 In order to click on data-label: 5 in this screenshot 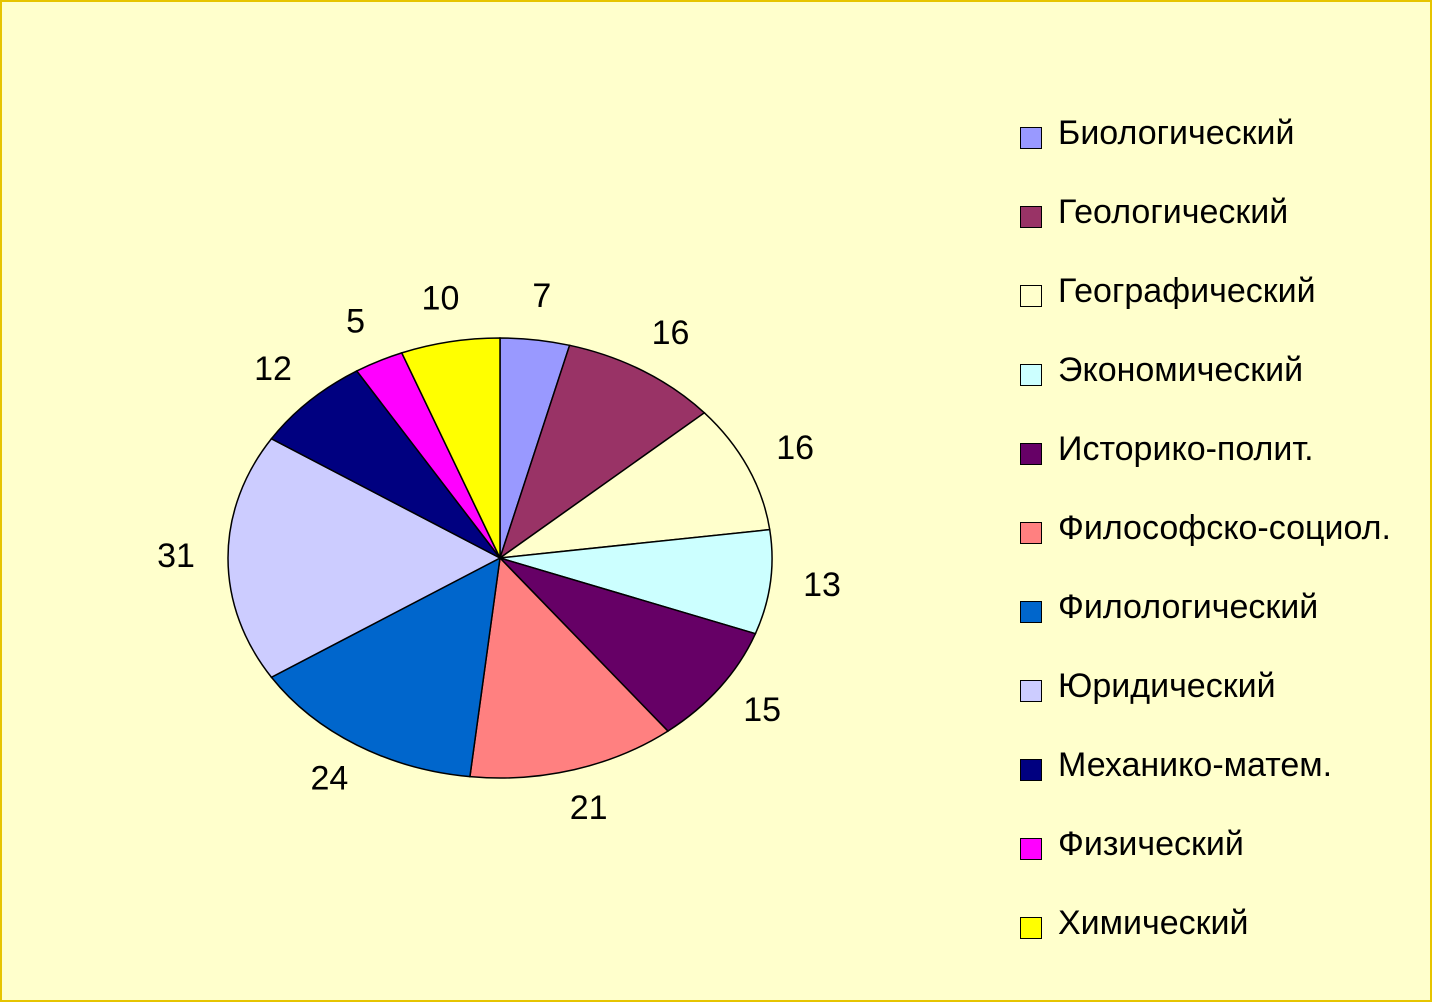, I will do `click(355, 321)`.